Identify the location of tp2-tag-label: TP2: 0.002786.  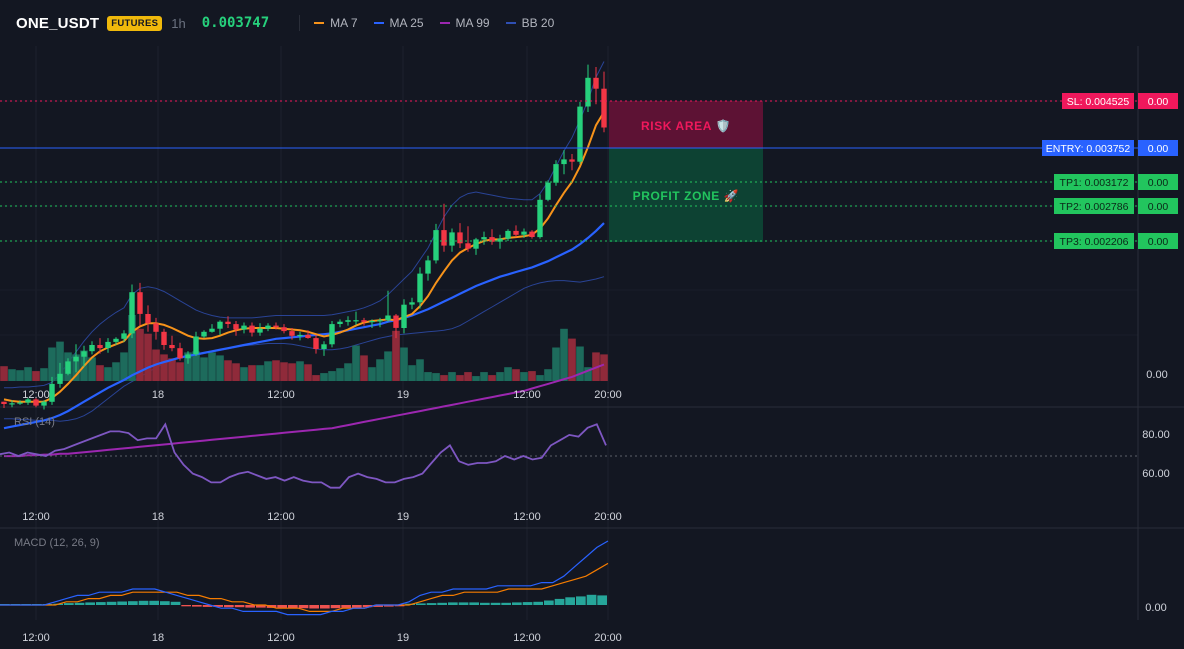
(1094, 207).